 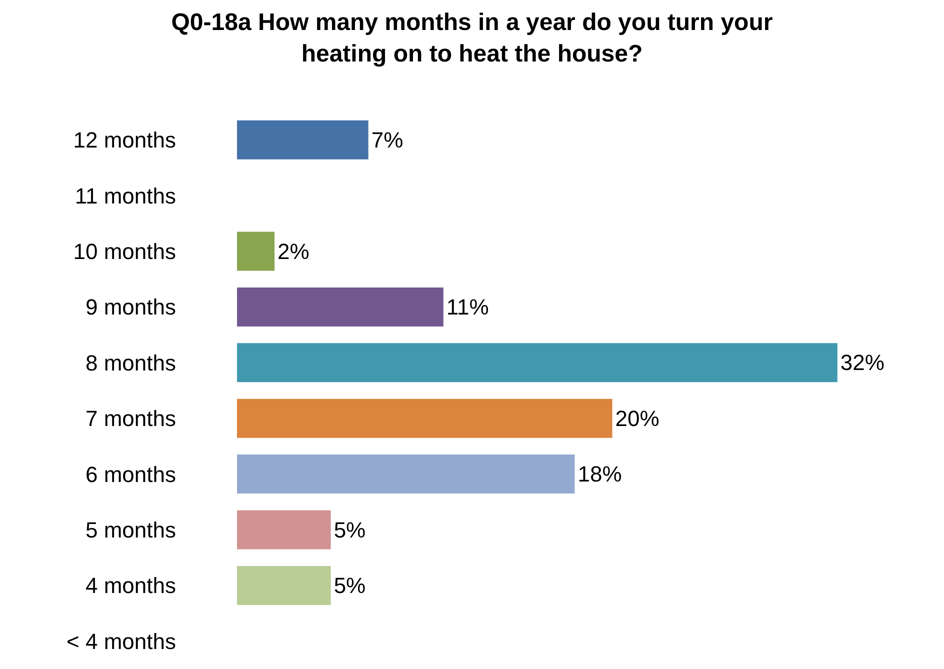 What do you see at coordinates (124, 251) in the screenshot?
I see `y-tick-label: 10 months` at bounding box center [124, 251].